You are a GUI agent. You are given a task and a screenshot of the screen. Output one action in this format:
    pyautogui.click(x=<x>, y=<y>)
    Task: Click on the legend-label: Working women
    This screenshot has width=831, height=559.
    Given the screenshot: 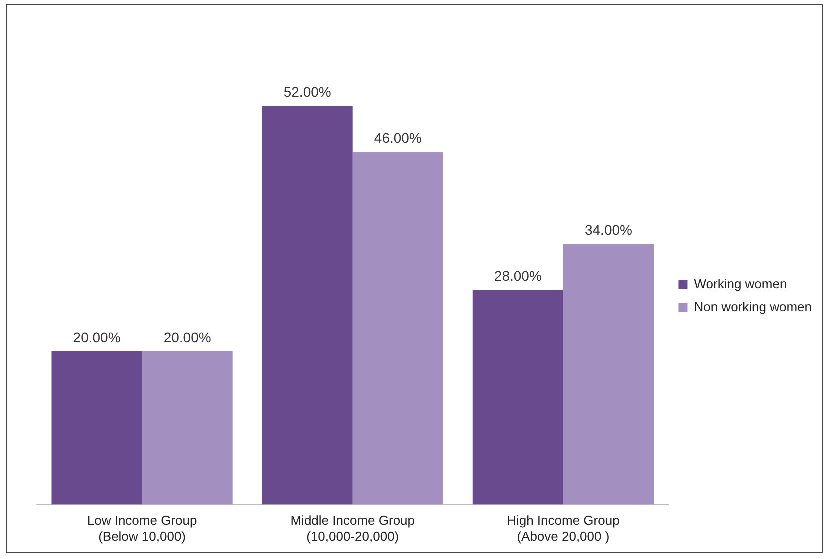 What is the action you would take?
    pyautogui.click(x=741, y=284)
    